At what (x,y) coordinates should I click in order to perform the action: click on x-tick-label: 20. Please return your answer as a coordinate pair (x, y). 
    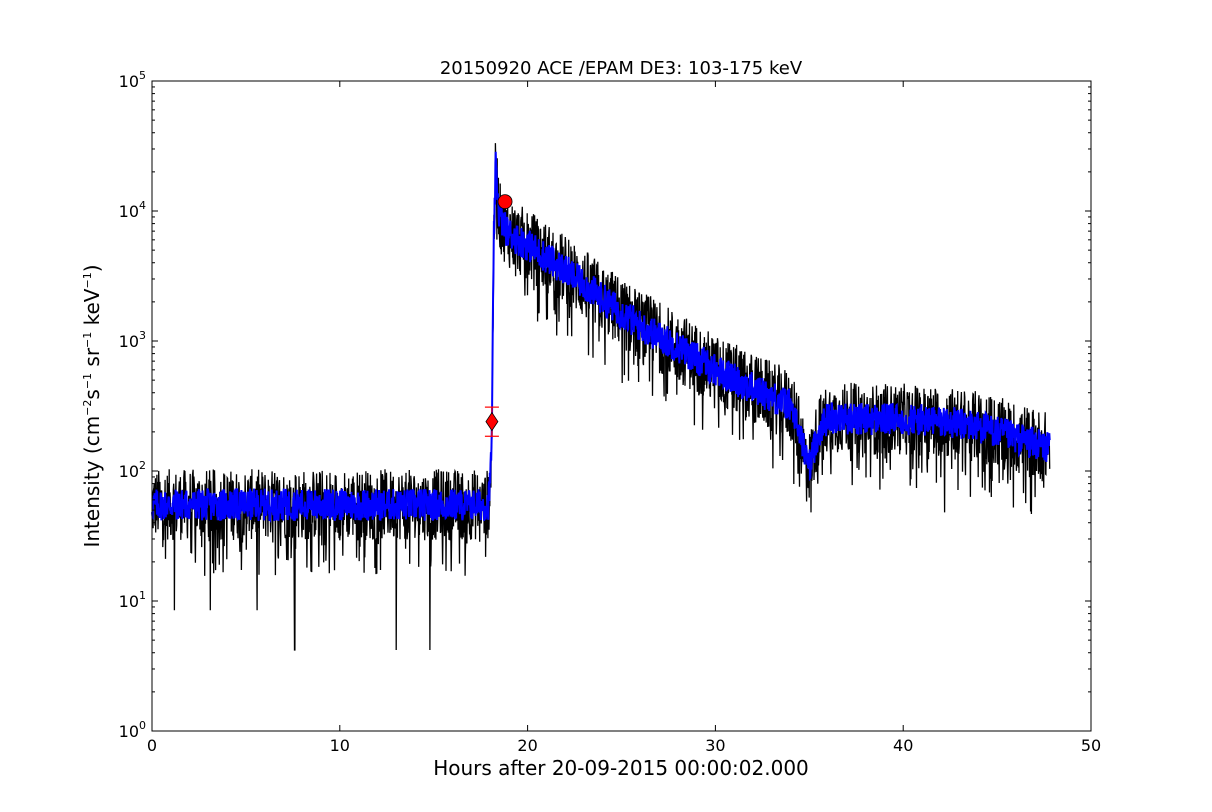
    Looking at the image, I should click on (527, 745).